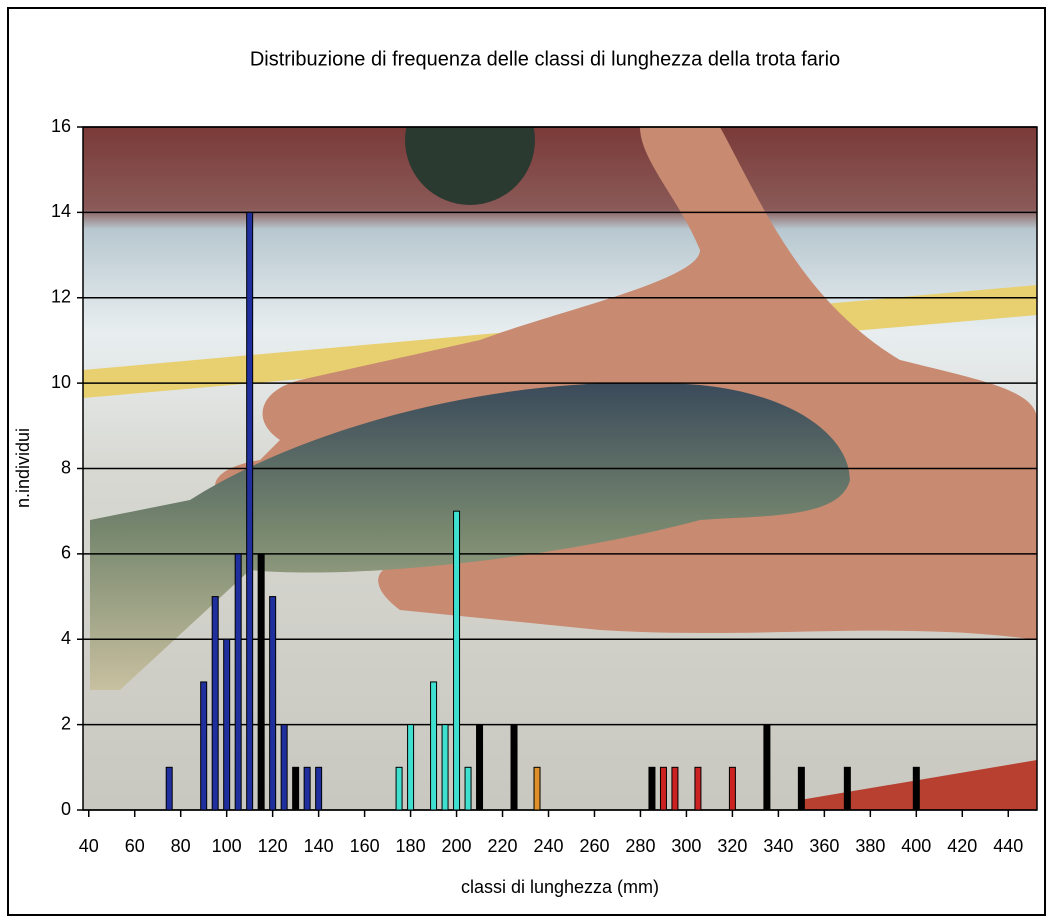  Describe the element at coordinates (273, 846) in the screenshot. I see `x-tick-label: 120` at that location.